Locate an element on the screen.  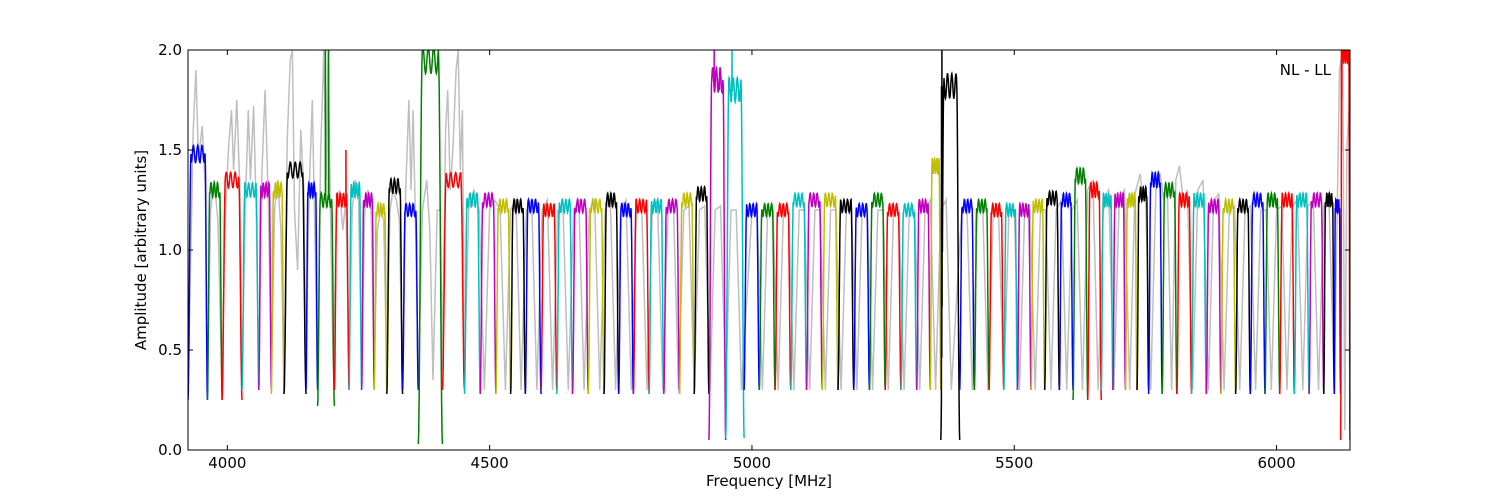
y-tick-label: 2.0 is located at coordinates (170, 50).